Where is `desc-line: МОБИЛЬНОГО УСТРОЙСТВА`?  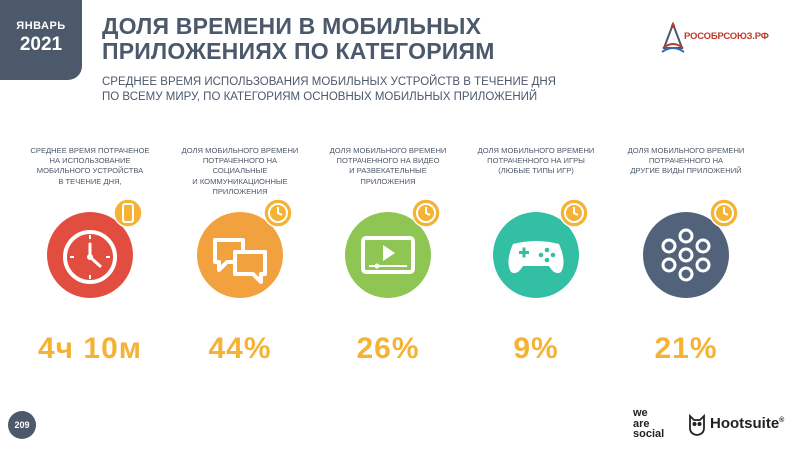
desc-line: МОБИЛЬНОГО УСТРОЙСТВА is located at coordinates (90, 171).